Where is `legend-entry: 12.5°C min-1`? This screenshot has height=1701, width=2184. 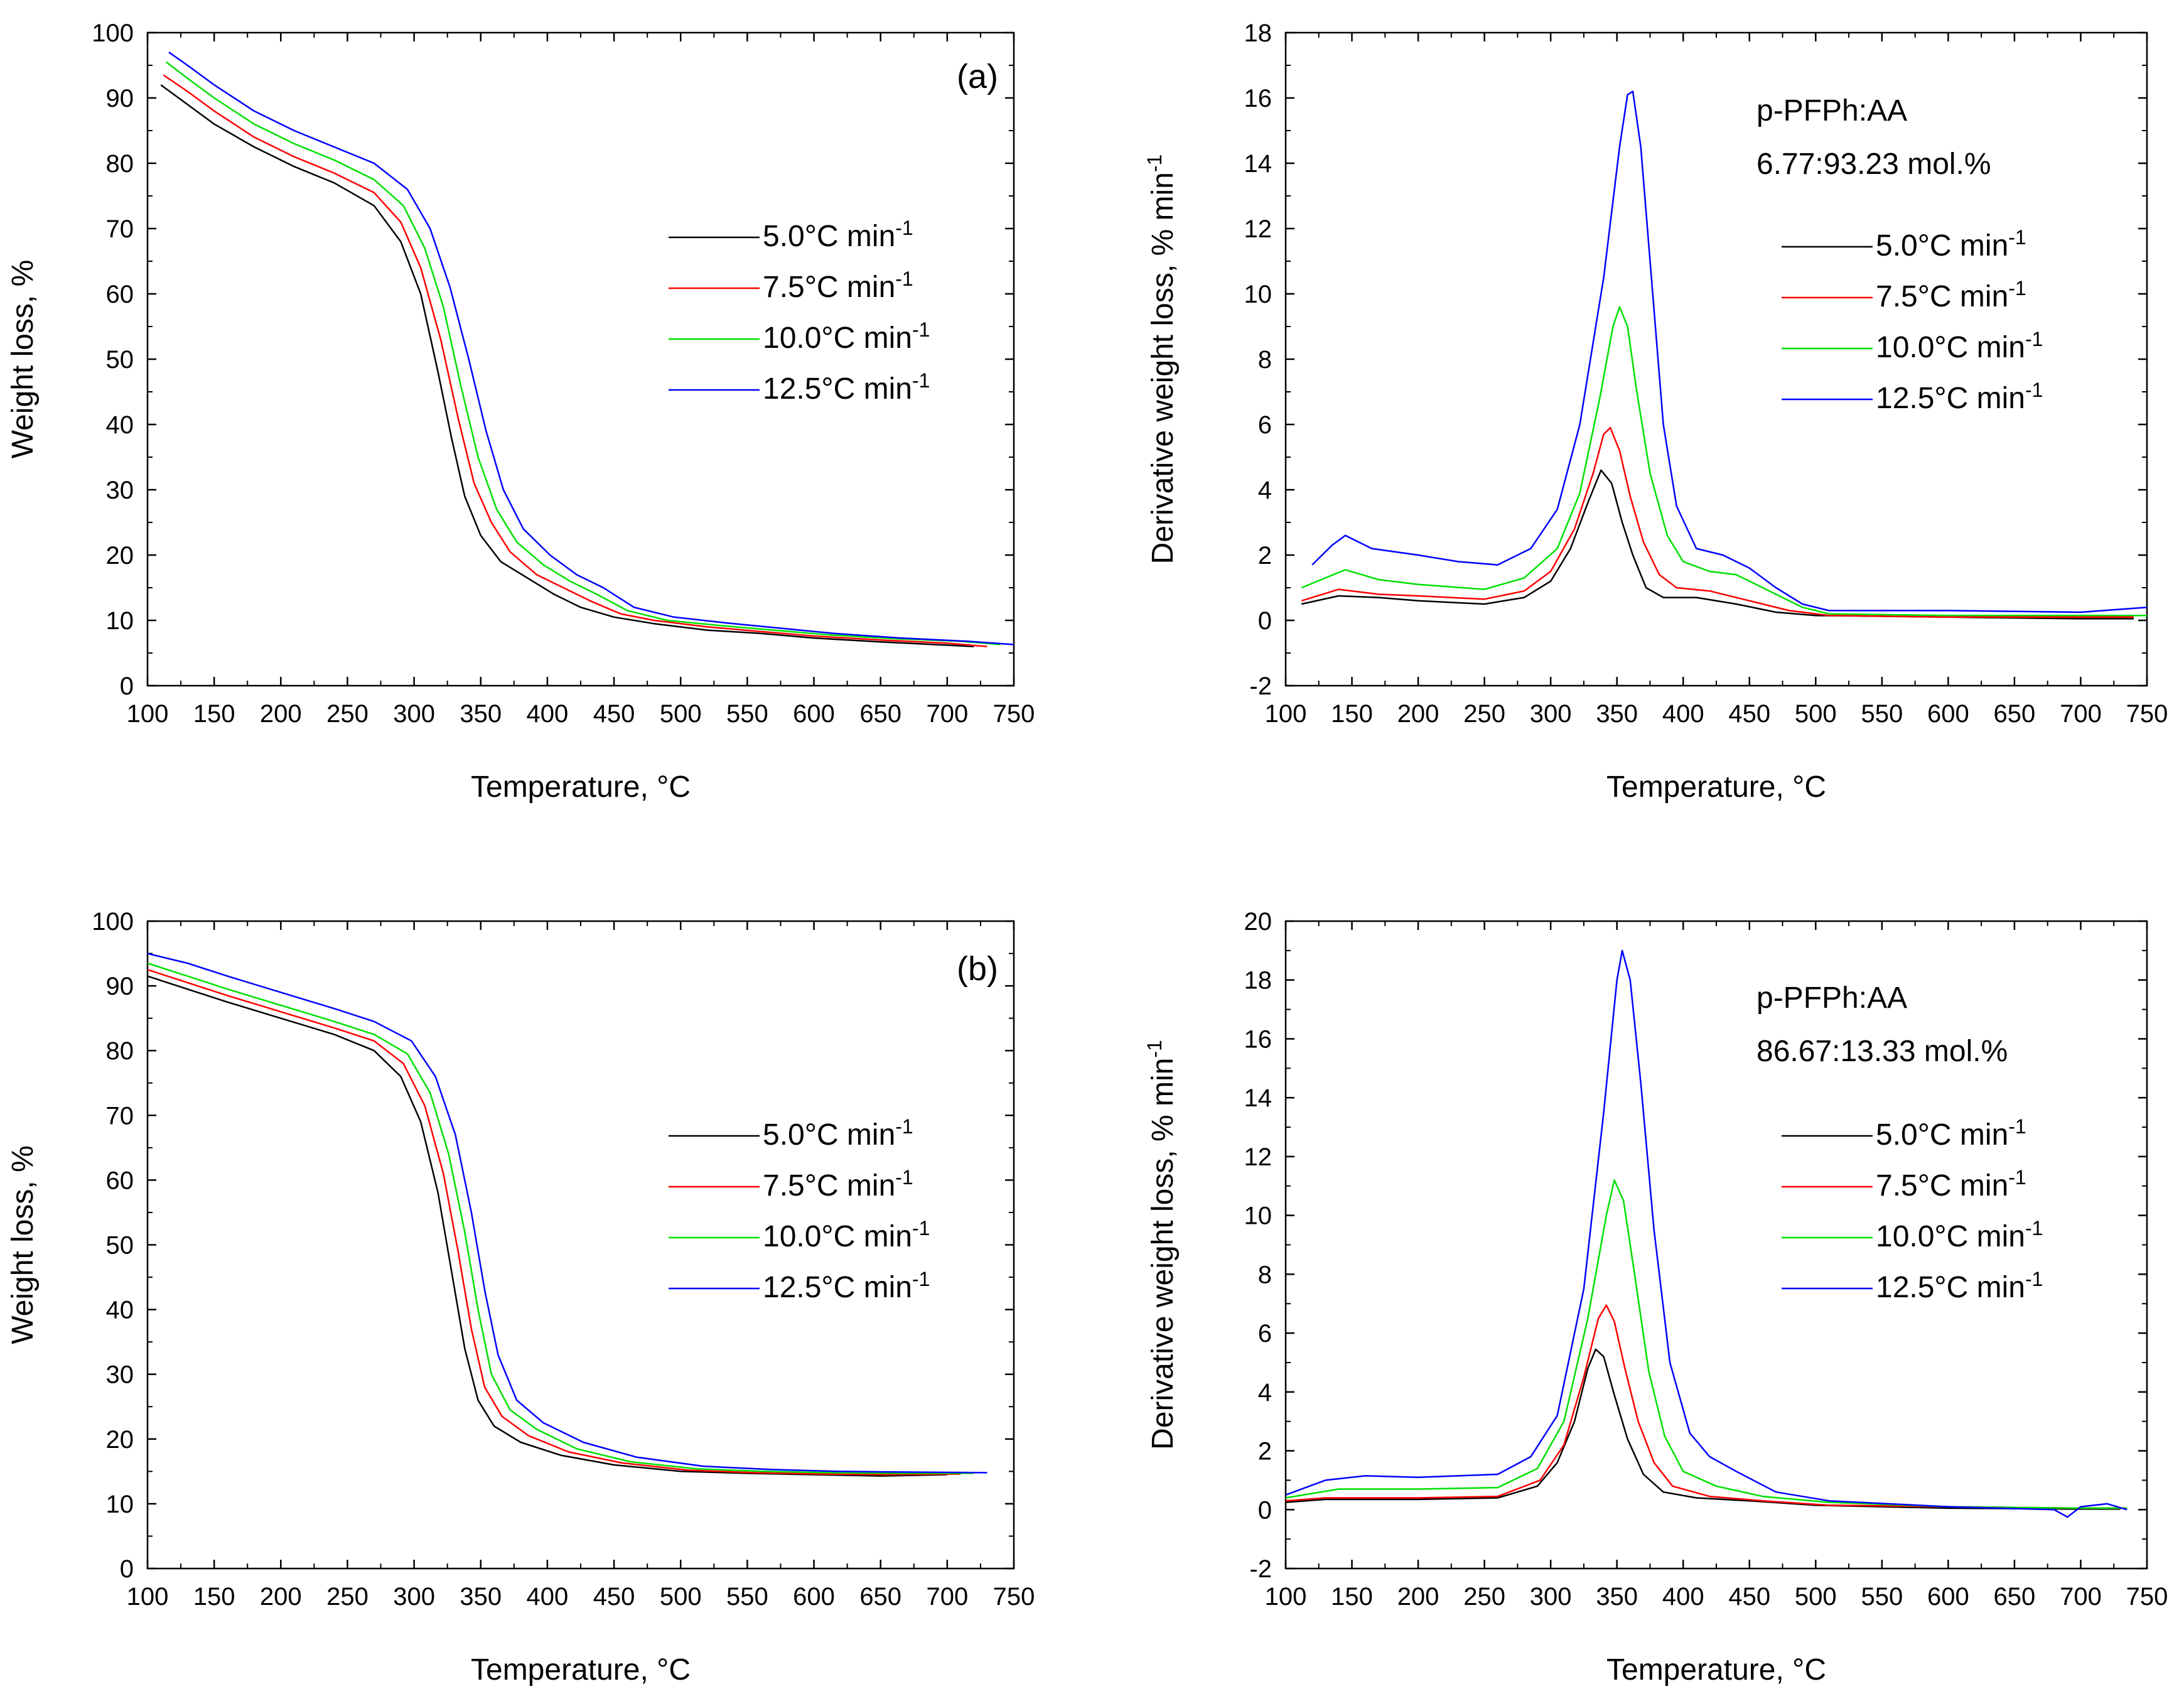 legend-entry: 12.5°C min-1 is located at coordinates (846, 1286).